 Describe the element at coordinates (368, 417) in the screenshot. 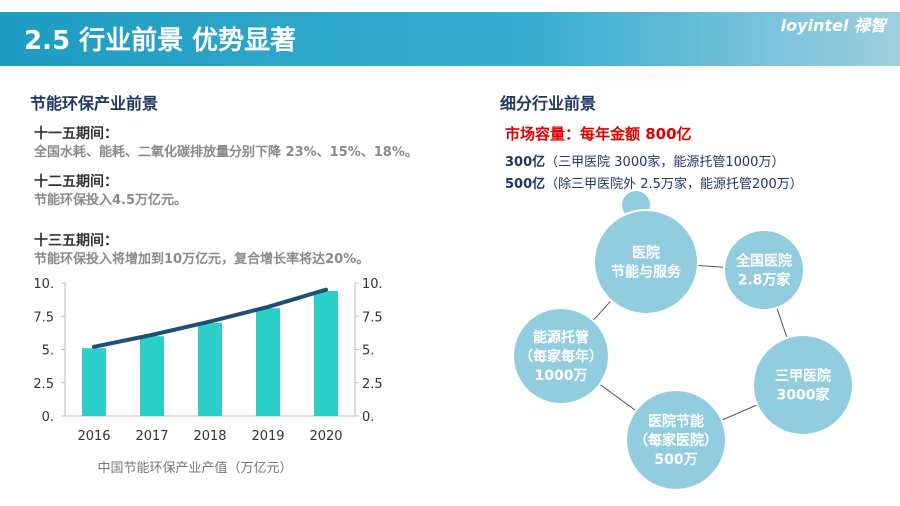

I see `y2-tick-label: 0.` at that location.